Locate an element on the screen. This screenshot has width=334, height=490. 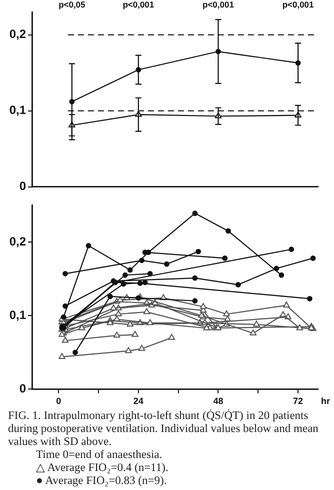
text: Time 0=end of anaesthesia. is located at coordinates (99, 455).